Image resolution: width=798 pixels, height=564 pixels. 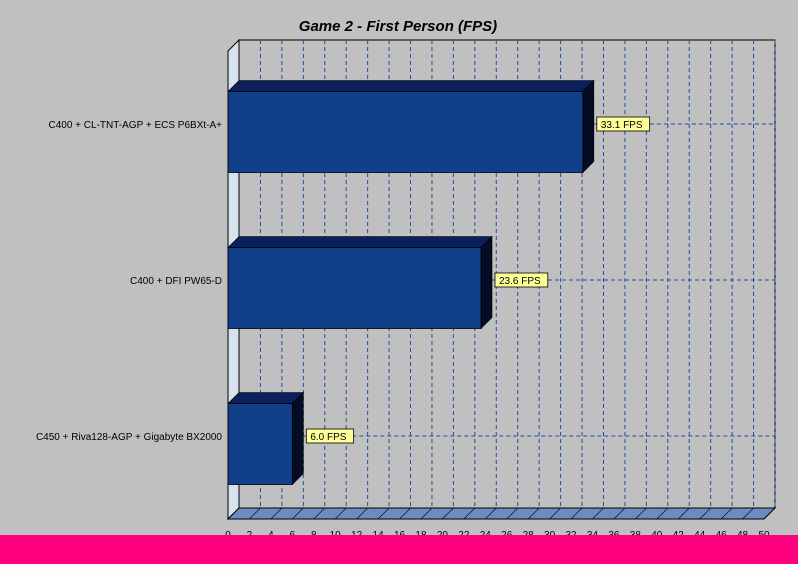 I want to click on data-label-text: 23.6 FPS, so click(x=520, y=281).